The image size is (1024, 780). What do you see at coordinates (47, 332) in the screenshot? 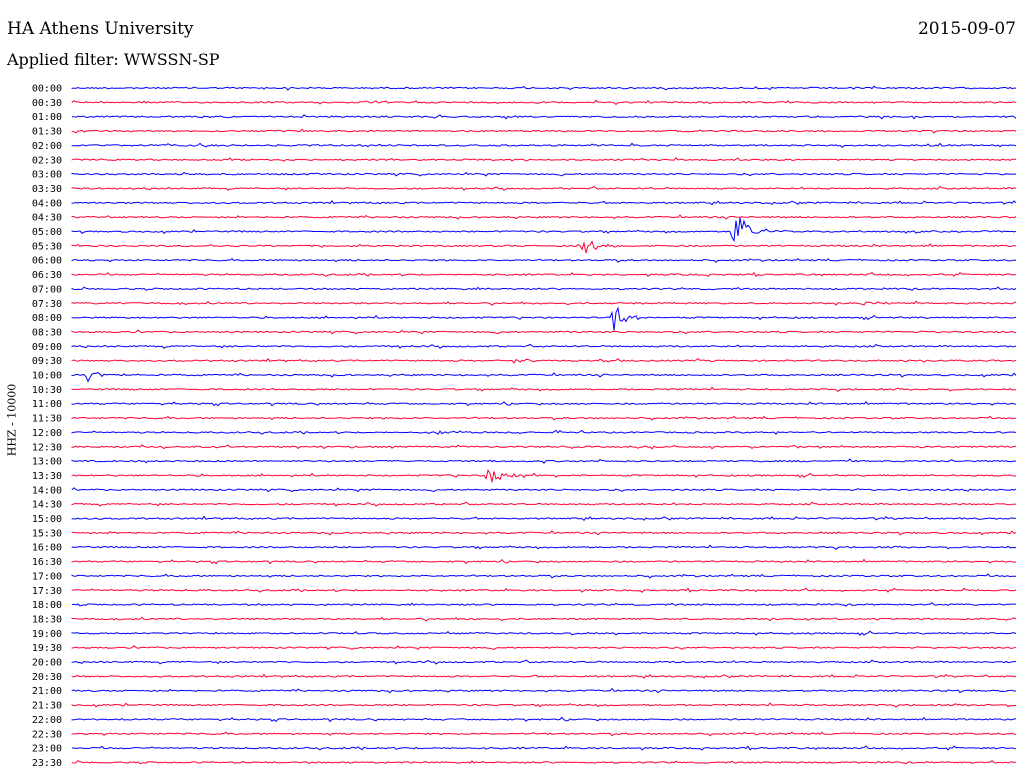
I see `row-label: 08:30` at bounding box center [47, 332].